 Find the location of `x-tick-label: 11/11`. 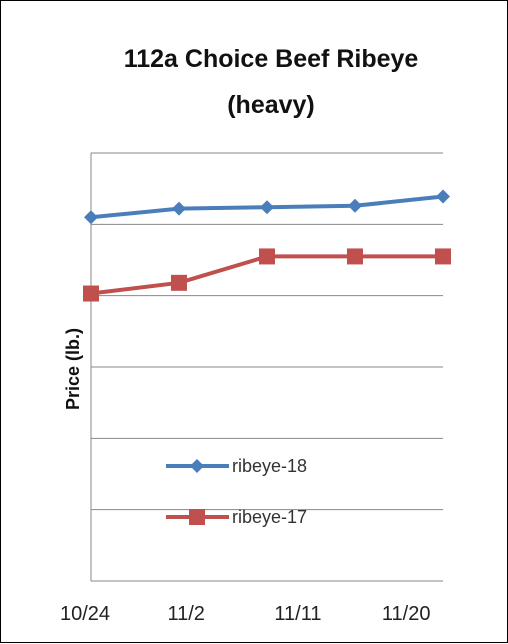

x-tick-label: 11/11 is located at coordinates (297, 614).